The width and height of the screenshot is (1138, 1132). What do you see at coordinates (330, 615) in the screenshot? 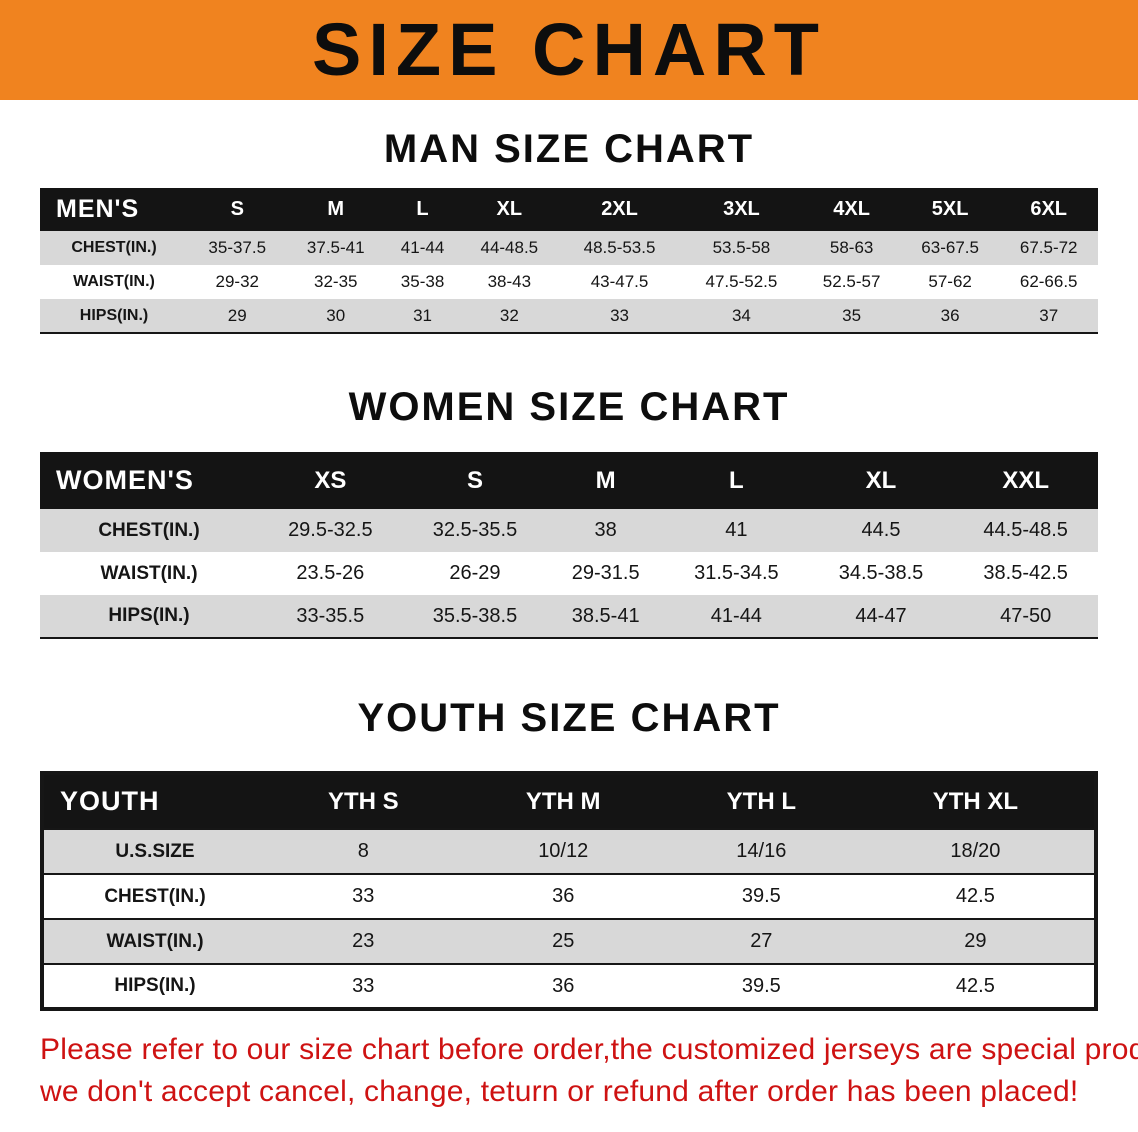
I see `size-value-cell: 33-35.5` at bounding box center [330, 615].